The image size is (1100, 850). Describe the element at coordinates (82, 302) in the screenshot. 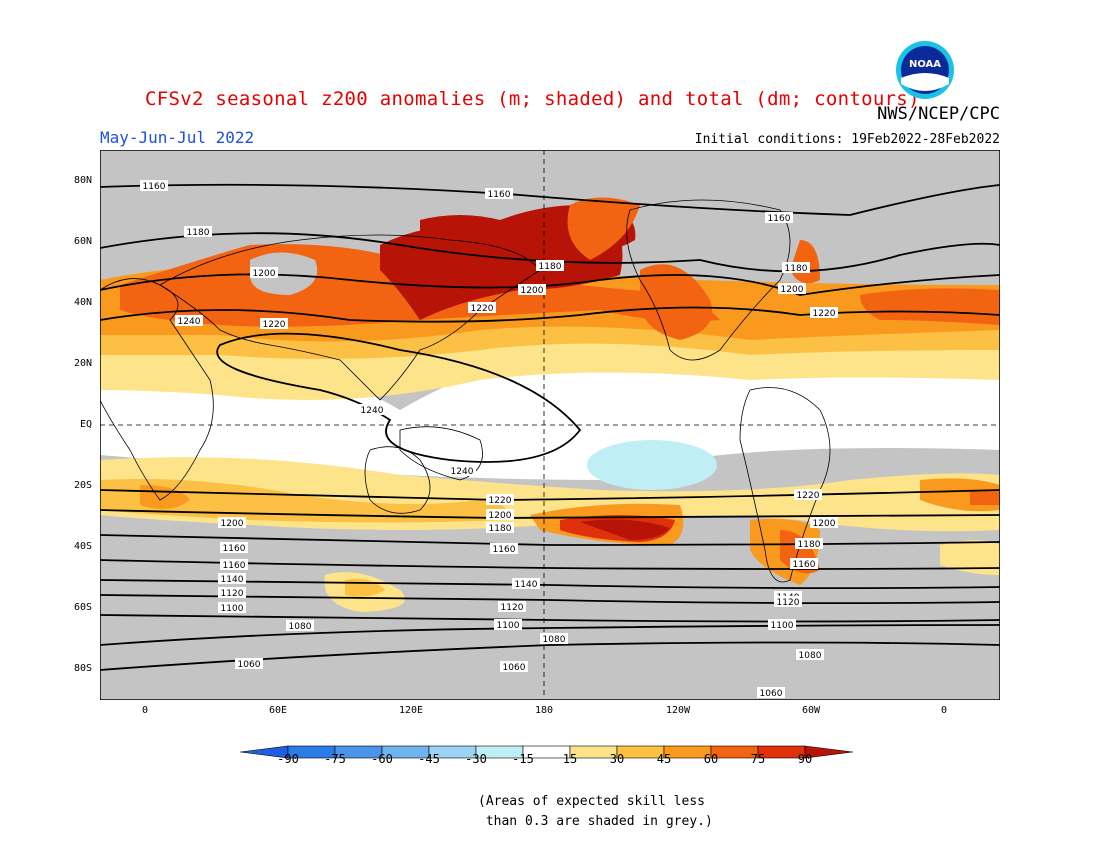

I see `lat-label-40n: 40N` at that location.